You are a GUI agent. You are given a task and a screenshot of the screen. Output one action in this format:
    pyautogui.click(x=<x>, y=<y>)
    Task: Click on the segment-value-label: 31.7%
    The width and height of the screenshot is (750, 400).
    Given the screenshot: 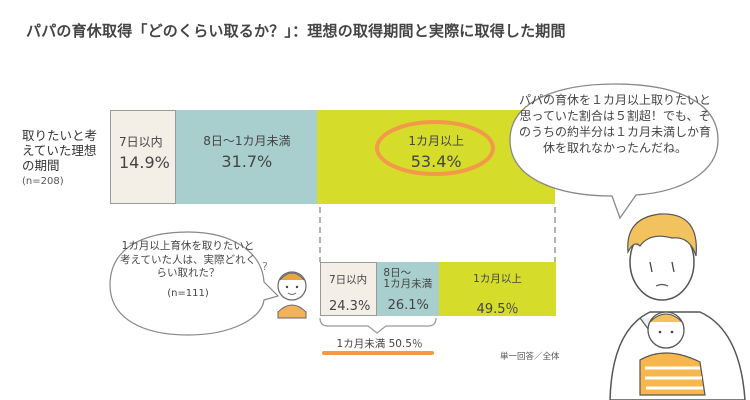 What is the action you would take?
    pyautogui.click(x=247, y=161)
    